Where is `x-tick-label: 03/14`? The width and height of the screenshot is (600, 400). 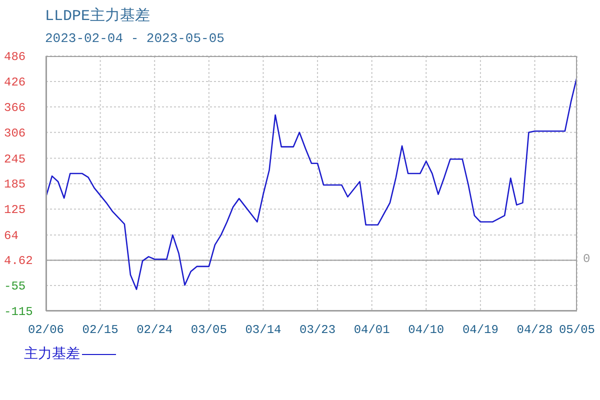 x-tick-label: 03/14 is located at coordinates (263, 330).